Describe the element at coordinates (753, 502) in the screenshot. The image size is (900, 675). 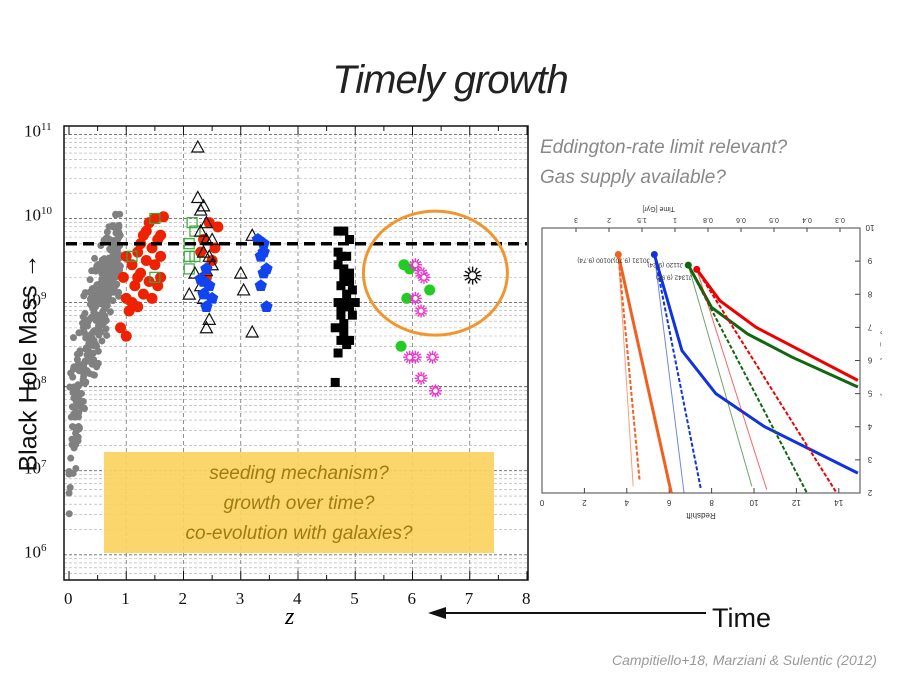
I see `inset-x-tick-label: 10` at that location.